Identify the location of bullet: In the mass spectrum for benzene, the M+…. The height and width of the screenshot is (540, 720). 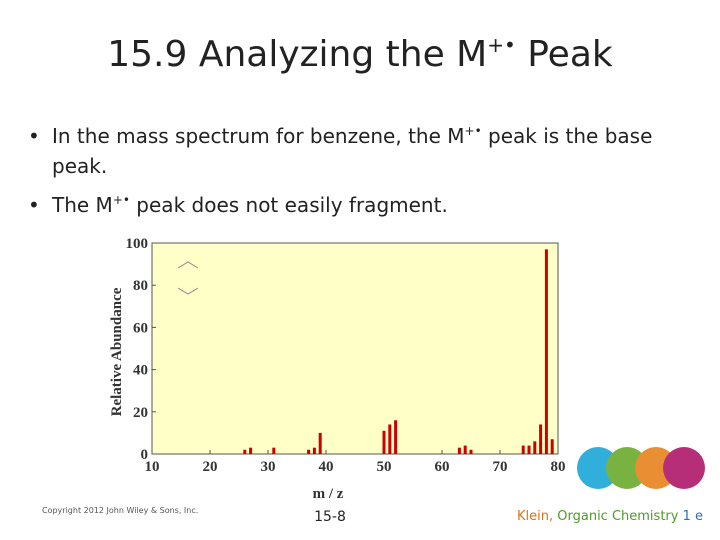
(352, 136).